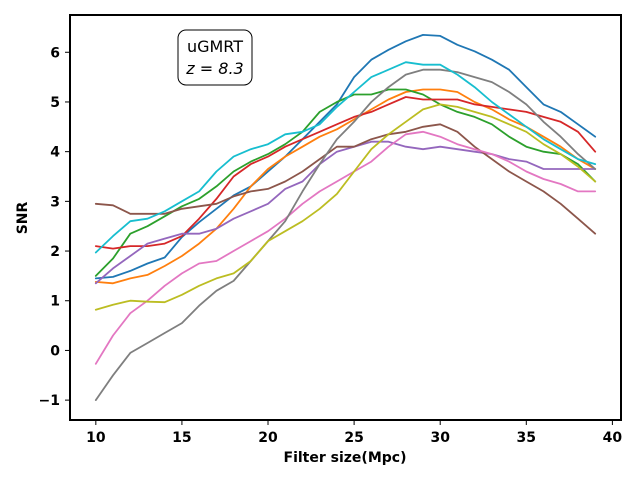  Describe the element at coordinates (54, 227) in the screenshot. I see `y-axis-ticks: −1 0 1 2 3 4 5 6` at that location.